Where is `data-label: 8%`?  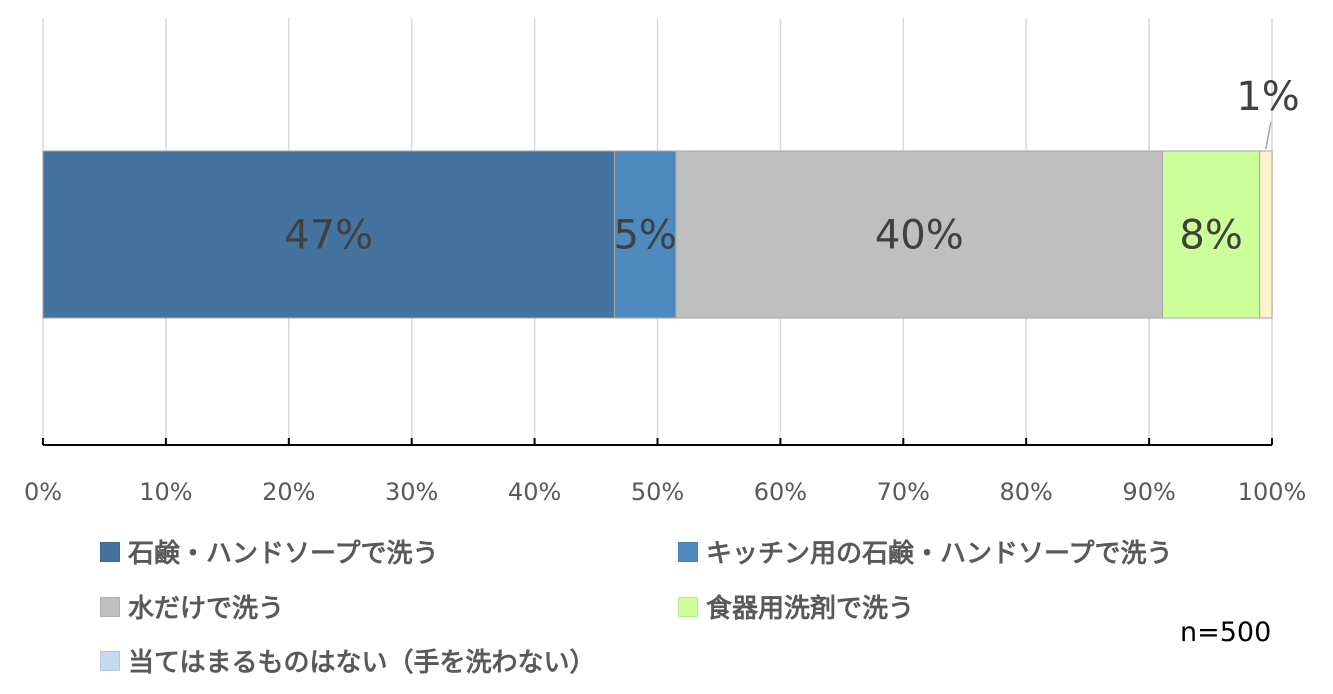 data-label: 8% is located at coordinates (1210, 236).